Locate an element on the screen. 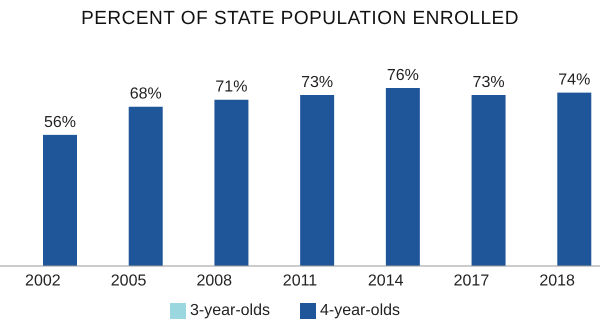 Image resolution: width=600 pixels, height=320 pixels. x-tick-label: 2011 is located at coordinates (300, 281).